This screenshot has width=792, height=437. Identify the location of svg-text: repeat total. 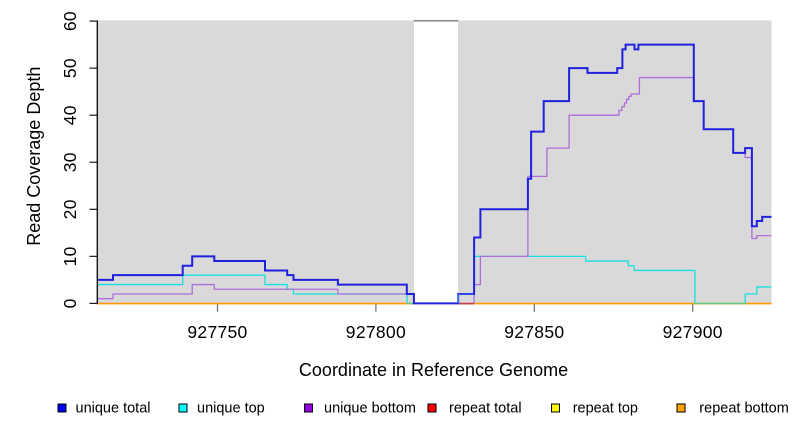
(485, 409).